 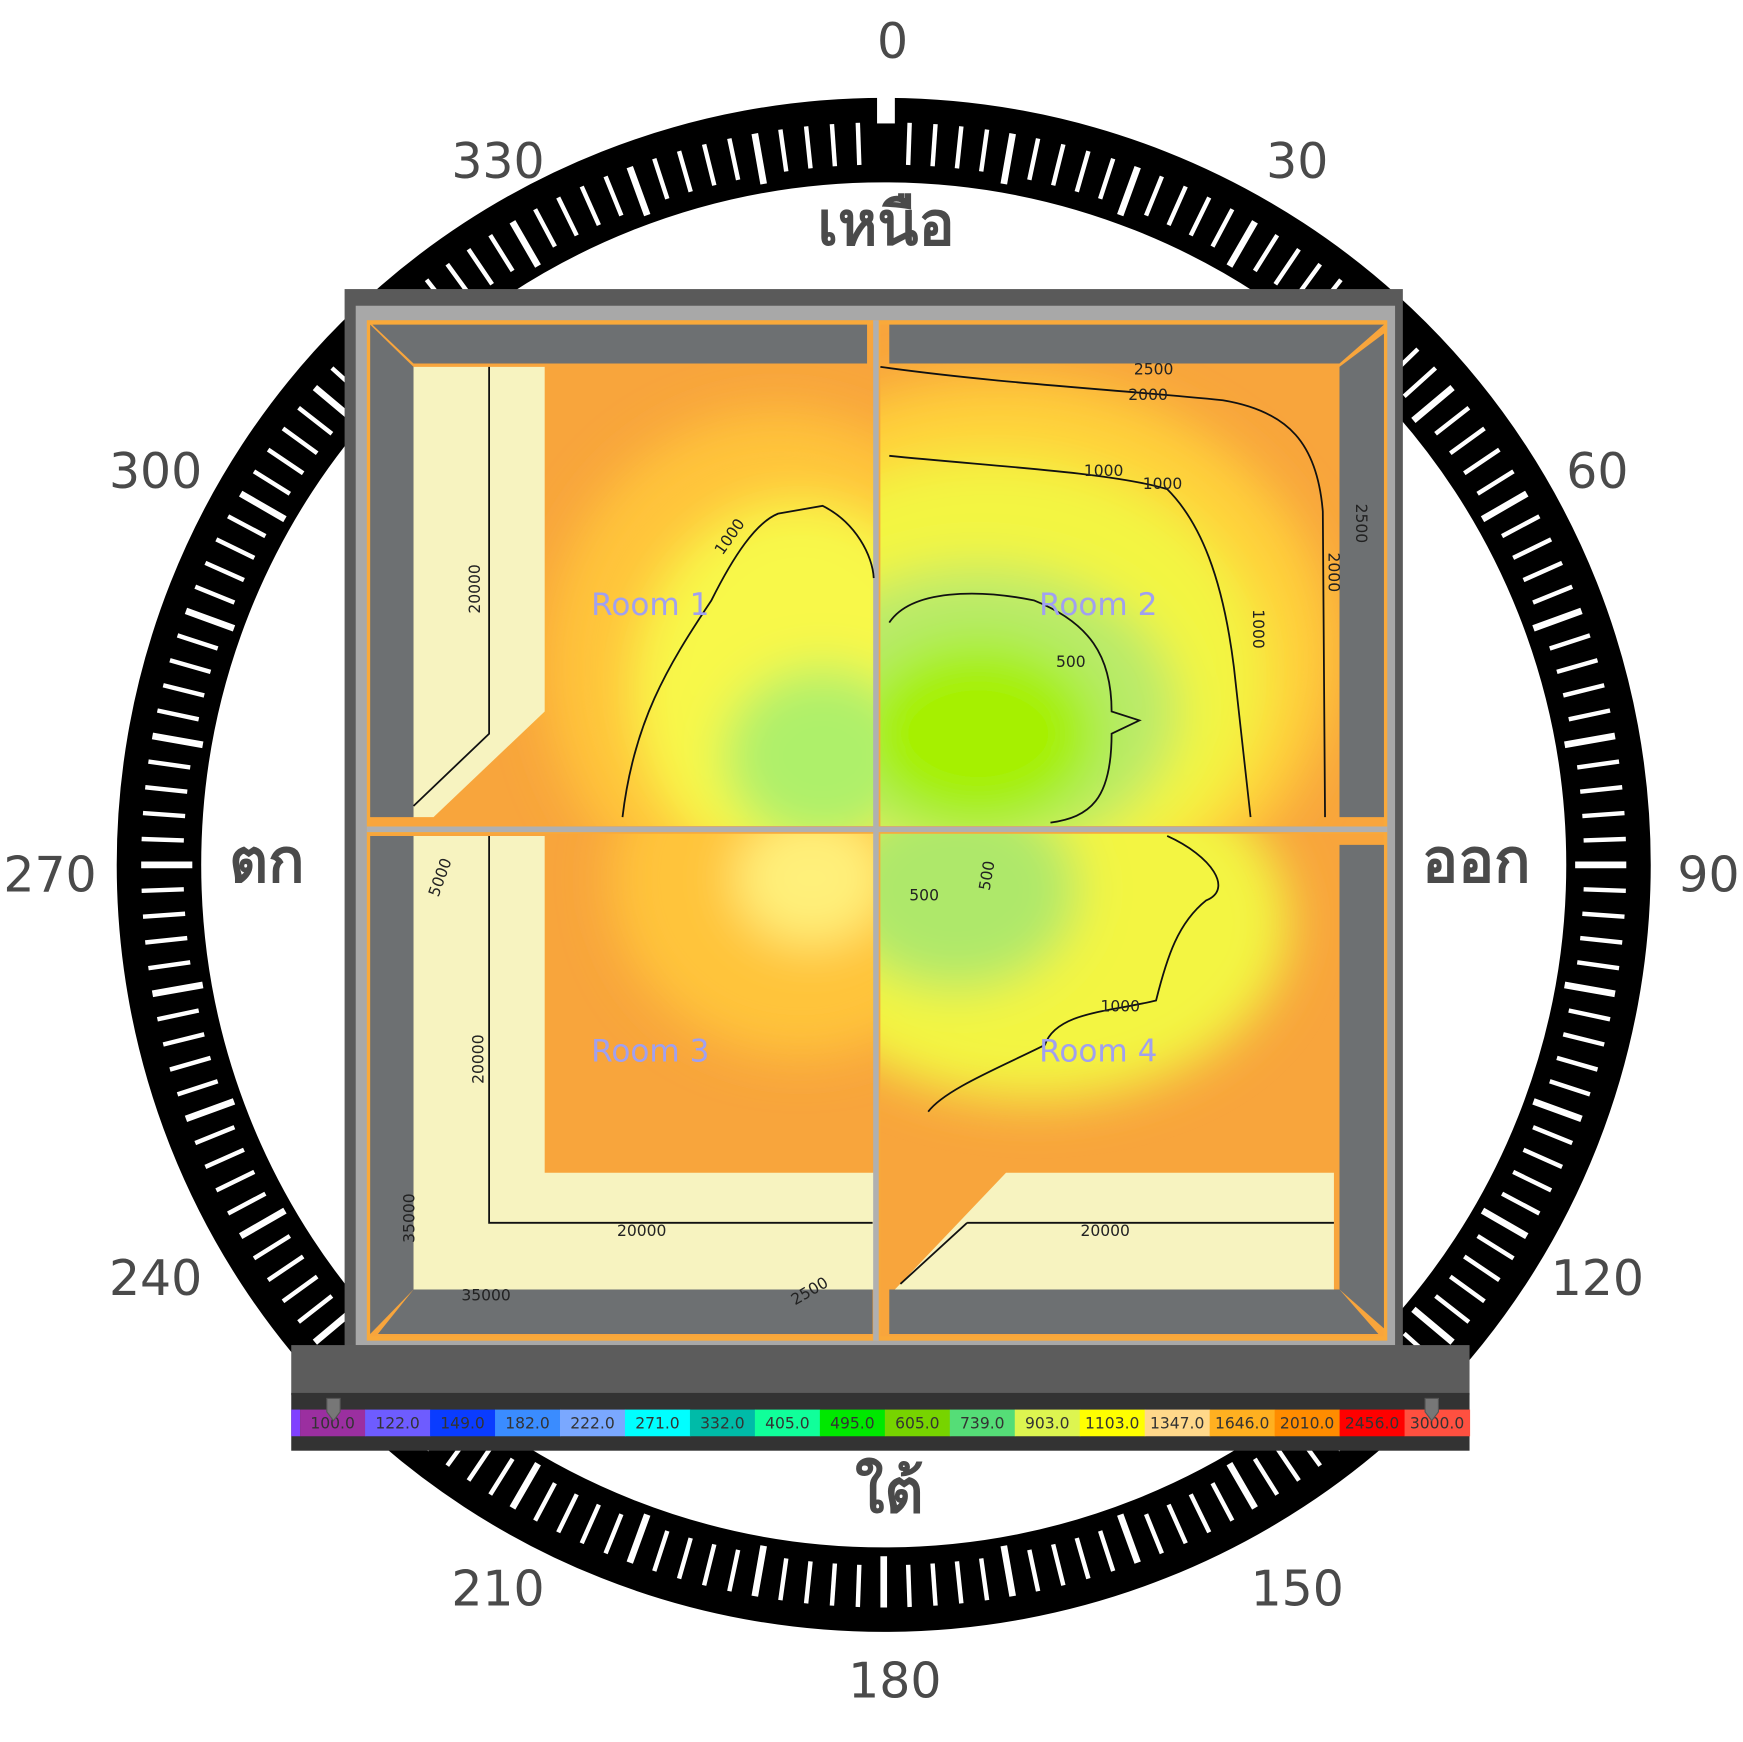 I want to click on degree-label-150: 150, so click(x=1297, y=1588).